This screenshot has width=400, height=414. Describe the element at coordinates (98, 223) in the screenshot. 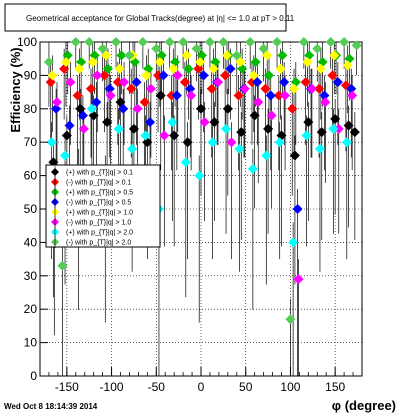

I see `legend-label: (-) with p_{T}|q| > 1.0` at that location.